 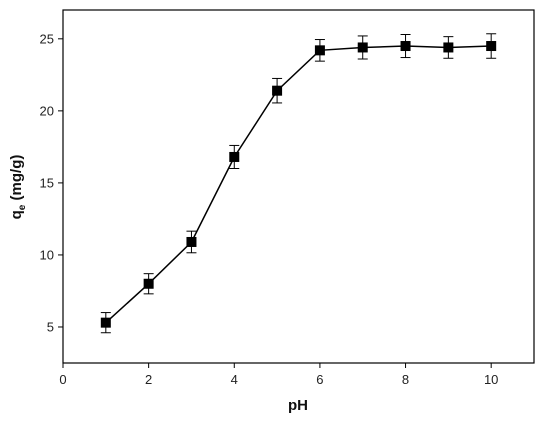 What do you see at coordinates (319, 379) in the screenshot?
I see `x-tick-label: 6` at bounding box center [319, 379].